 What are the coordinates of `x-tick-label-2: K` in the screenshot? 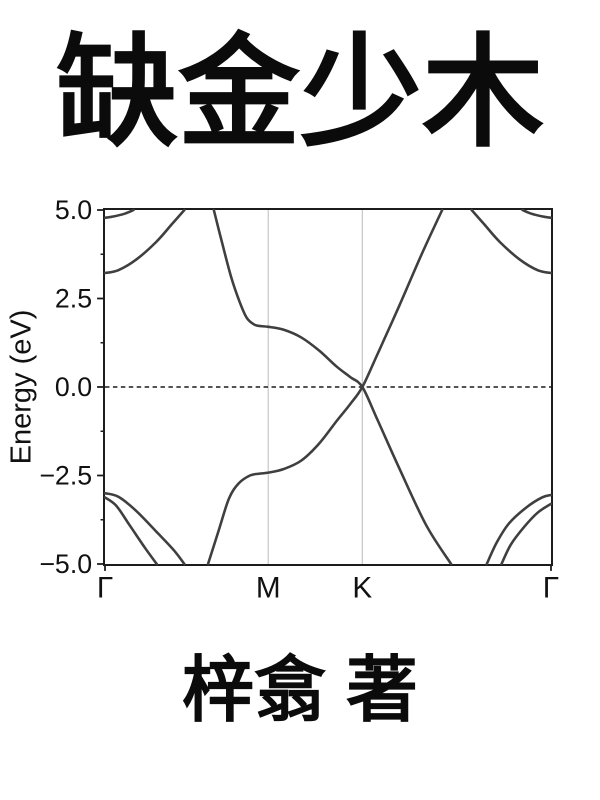 It's located at (362, 588).